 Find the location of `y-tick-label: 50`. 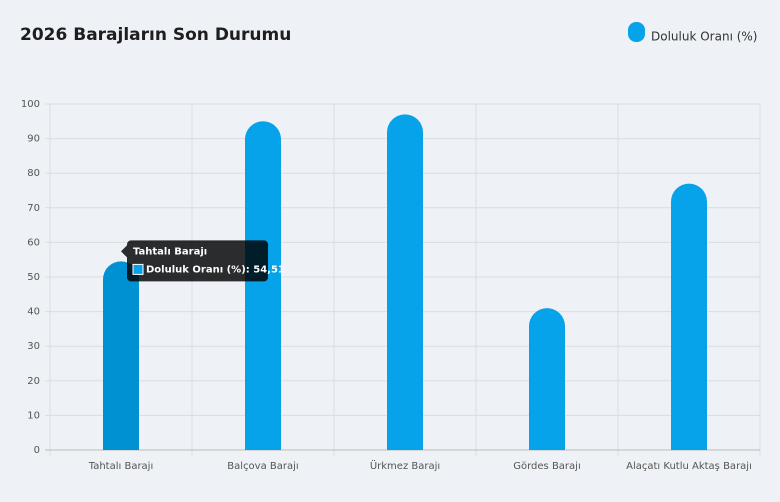

y-tick-label: 50 is located at coordinates (33, 277).